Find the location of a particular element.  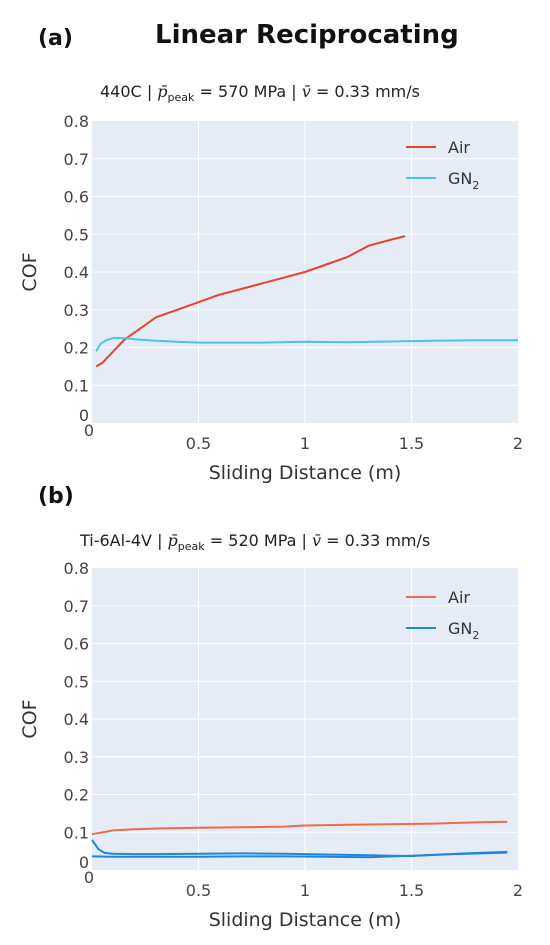

y-tick-label-a-3: 0.3 is located at coordinates (76, 310).